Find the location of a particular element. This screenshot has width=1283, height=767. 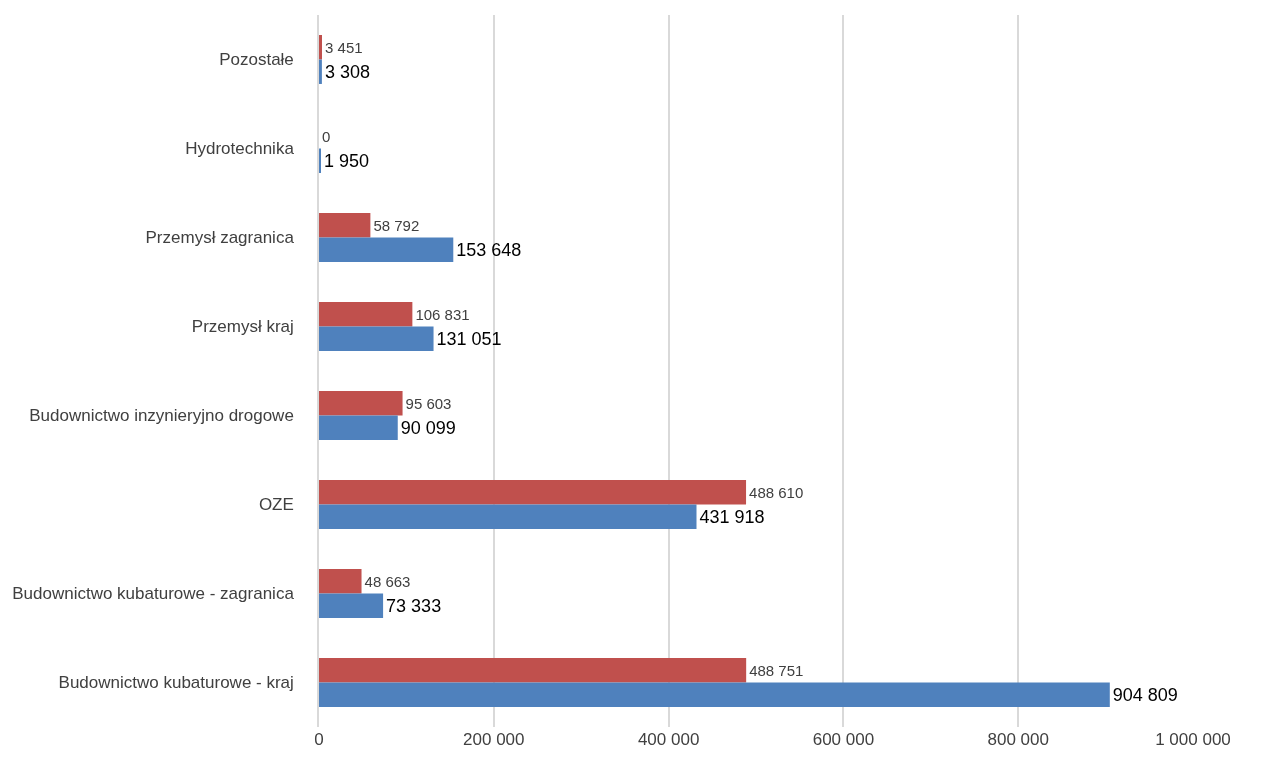

data-label: 904 809 is located at coordinates (1145, 694).